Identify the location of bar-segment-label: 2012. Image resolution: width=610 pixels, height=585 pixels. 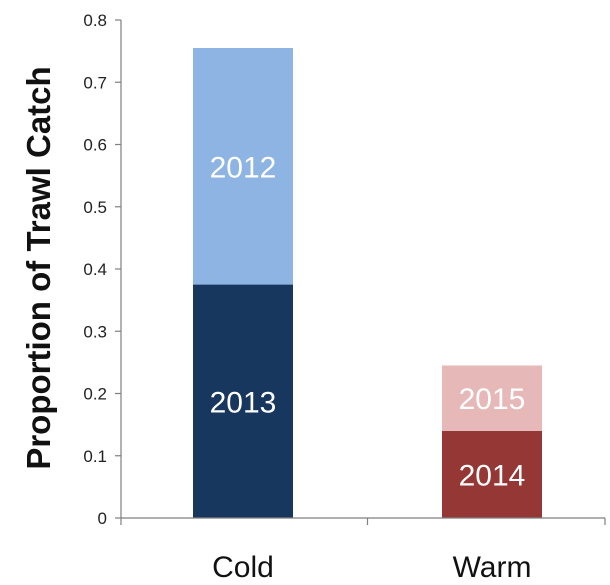
(243, 167).